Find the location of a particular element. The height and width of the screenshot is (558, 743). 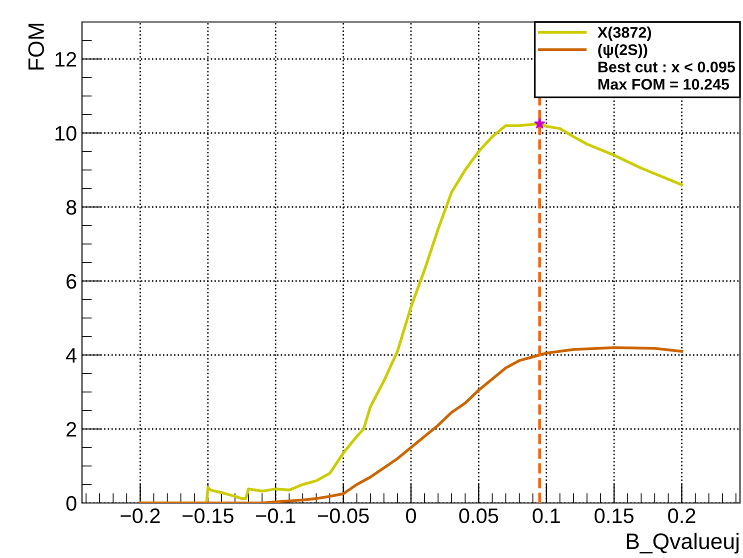

legend-label: X(3872) is located at coordinates (625, 33).